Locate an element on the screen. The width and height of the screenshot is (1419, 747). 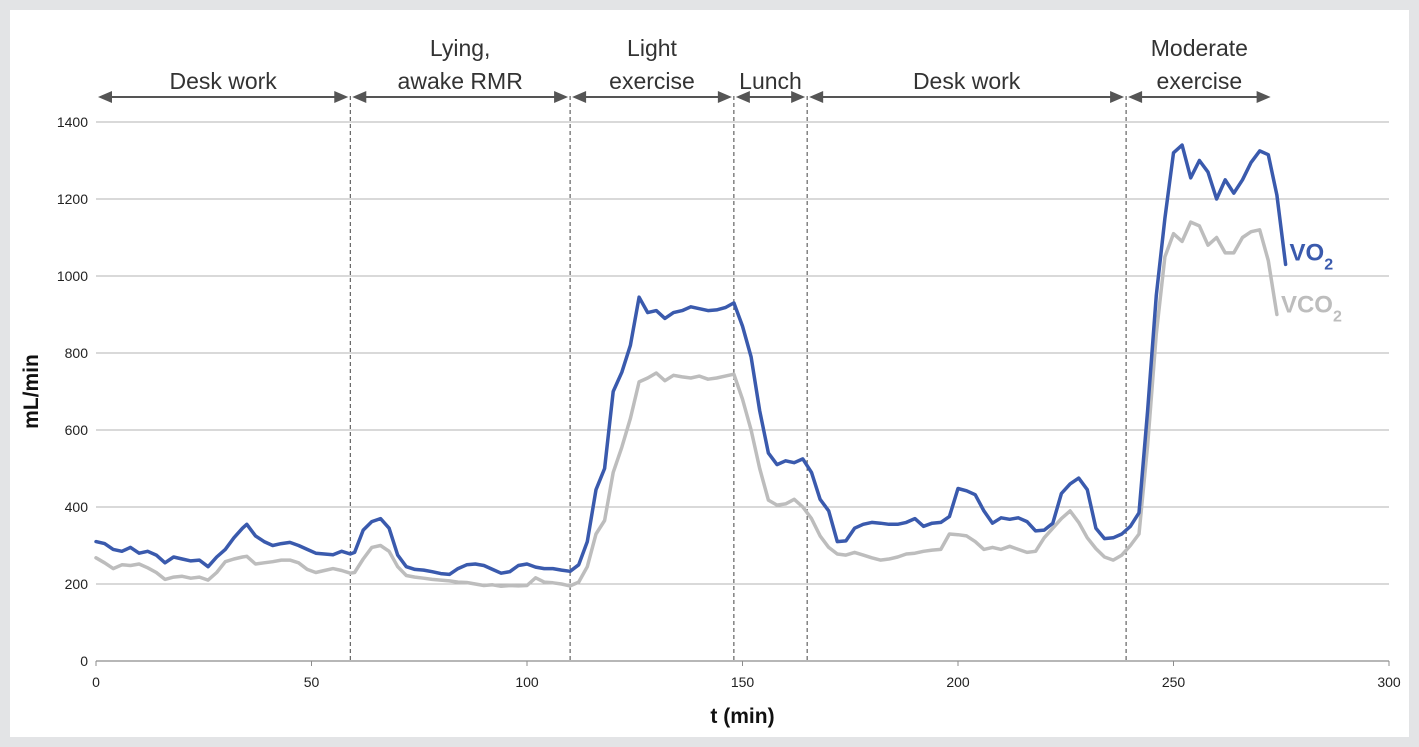
y-tick-label: 600 is located at coordinates (77, 430).